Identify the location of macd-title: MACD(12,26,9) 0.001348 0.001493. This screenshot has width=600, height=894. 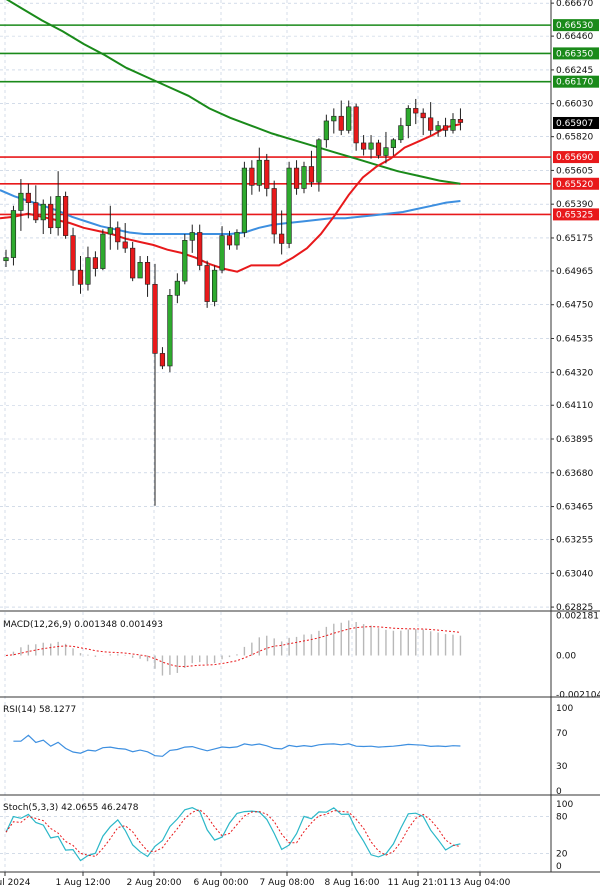
(83, 625).